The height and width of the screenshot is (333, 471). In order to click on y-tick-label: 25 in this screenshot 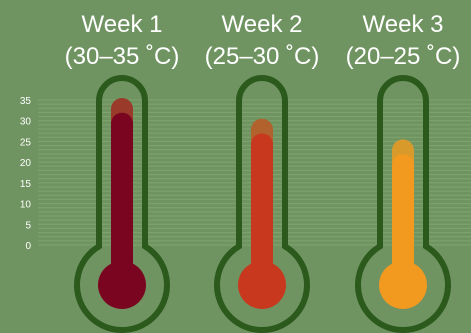, I will do `click(26, 142)`.